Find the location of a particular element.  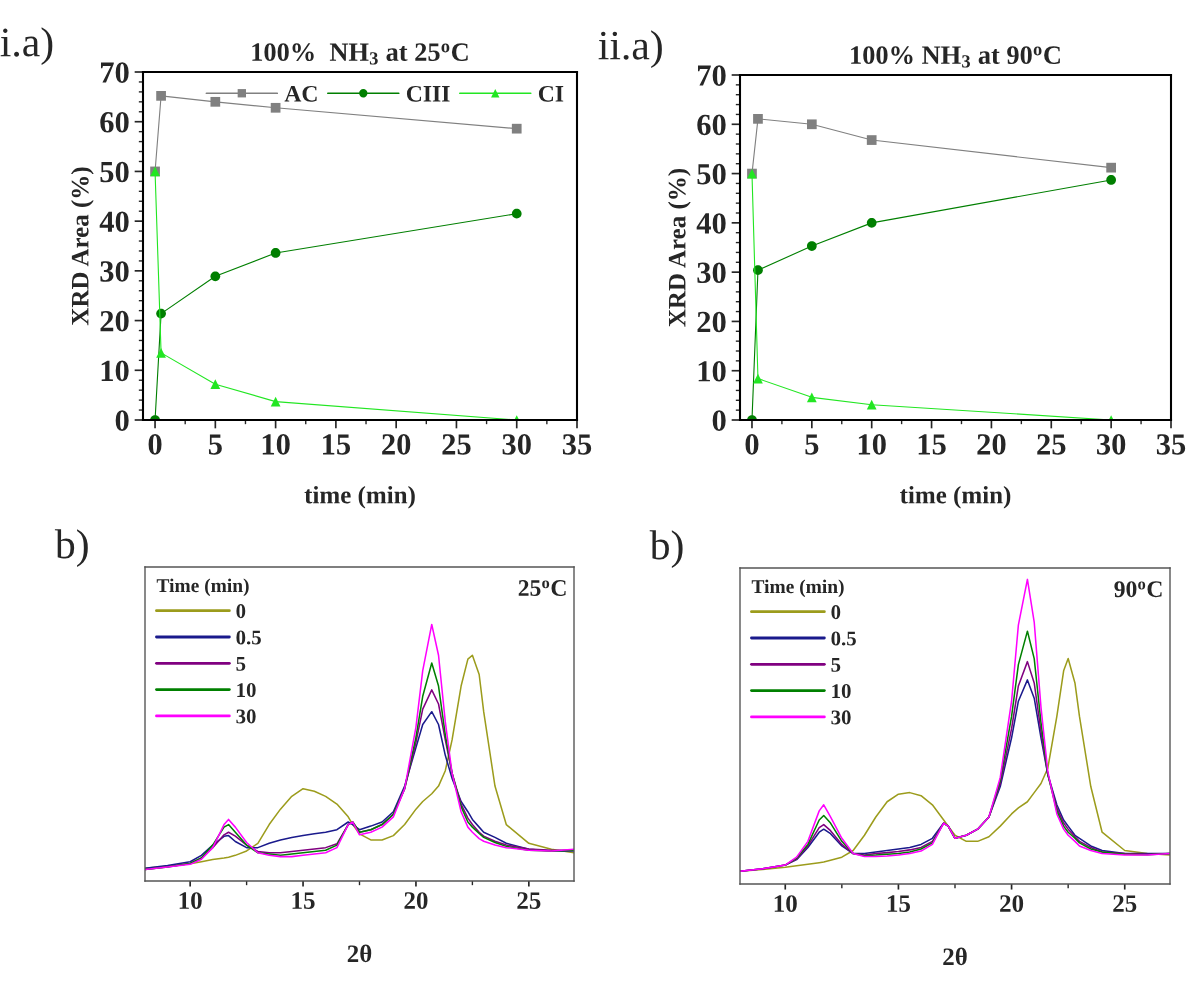

text: ii.a) is located at coordinates (630, 49).